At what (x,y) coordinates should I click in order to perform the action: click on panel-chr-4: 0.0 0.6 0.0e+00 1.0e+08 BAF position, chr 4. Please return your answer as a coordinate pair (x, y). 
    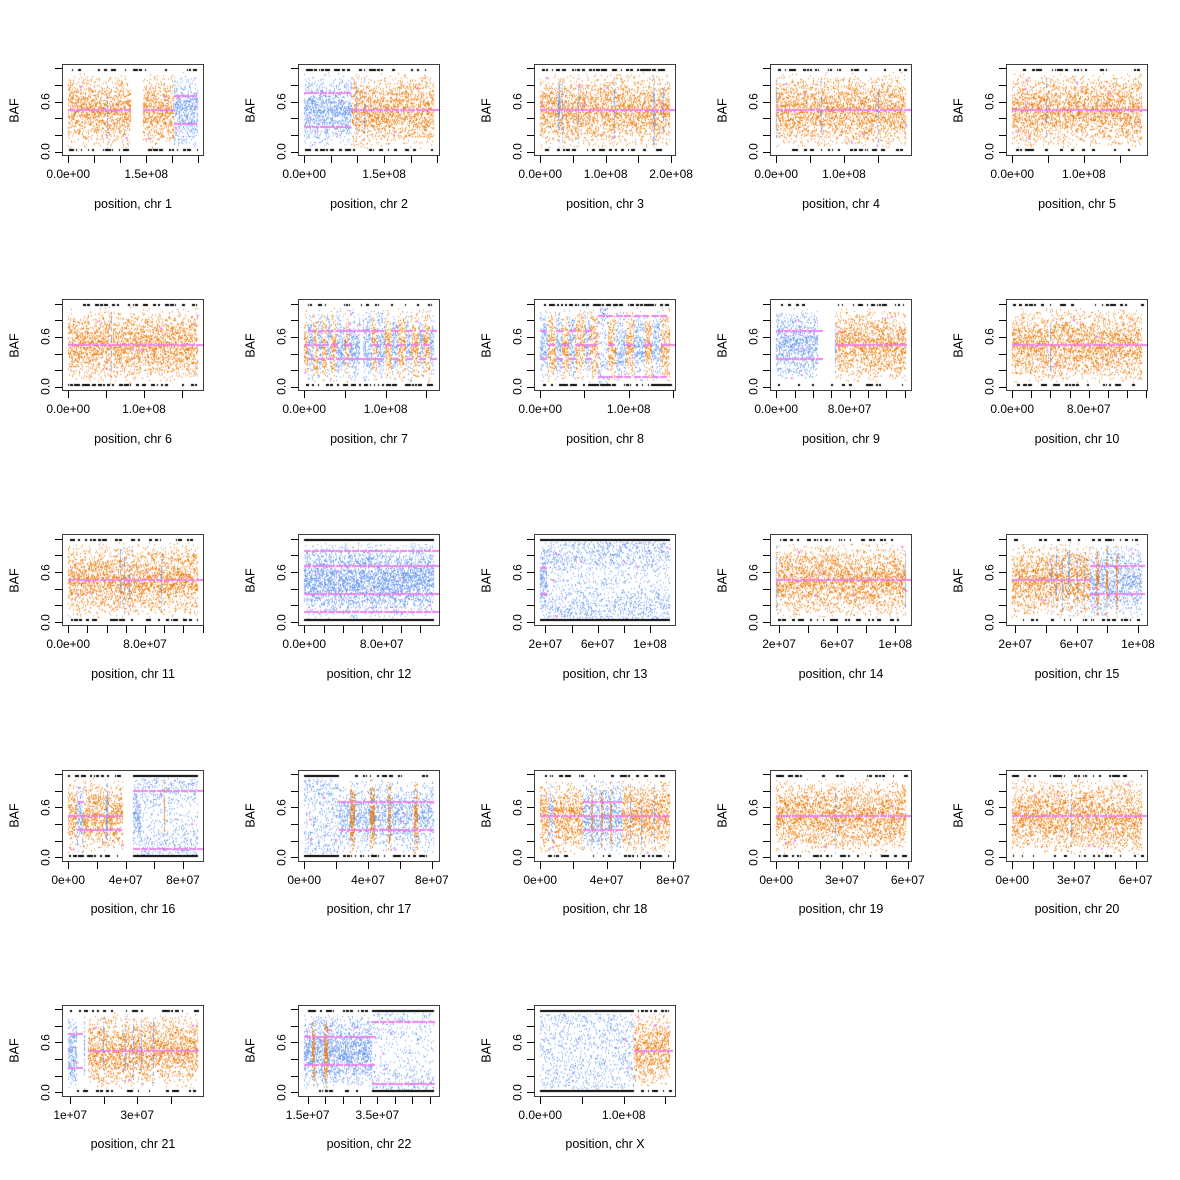
    Looking at the image, I should click on (826, 118).